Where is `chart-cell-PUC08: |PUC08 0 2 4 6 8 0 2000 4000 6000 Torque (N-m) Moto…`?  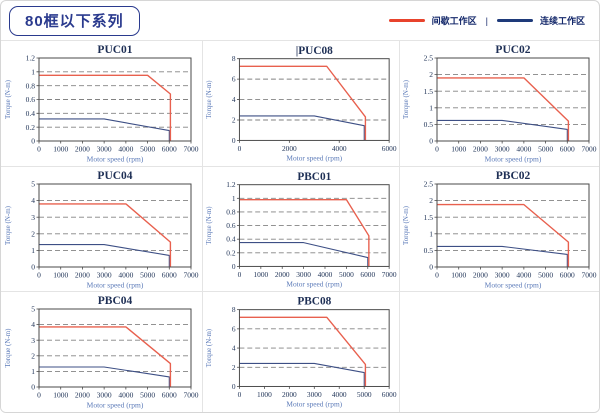
chart-cell-PUC08: |PUC08 0 2 4 6 8 0 2000 4000 6000 Torque (N-m) Moto… is located at coordinates (301, 104).